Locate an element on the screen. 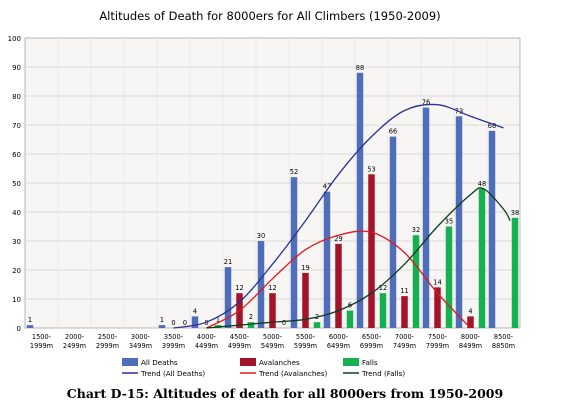 The height and width of the screenshot is (414, 570). x-tick-label: 5000- is located at coordinates (273, 337).